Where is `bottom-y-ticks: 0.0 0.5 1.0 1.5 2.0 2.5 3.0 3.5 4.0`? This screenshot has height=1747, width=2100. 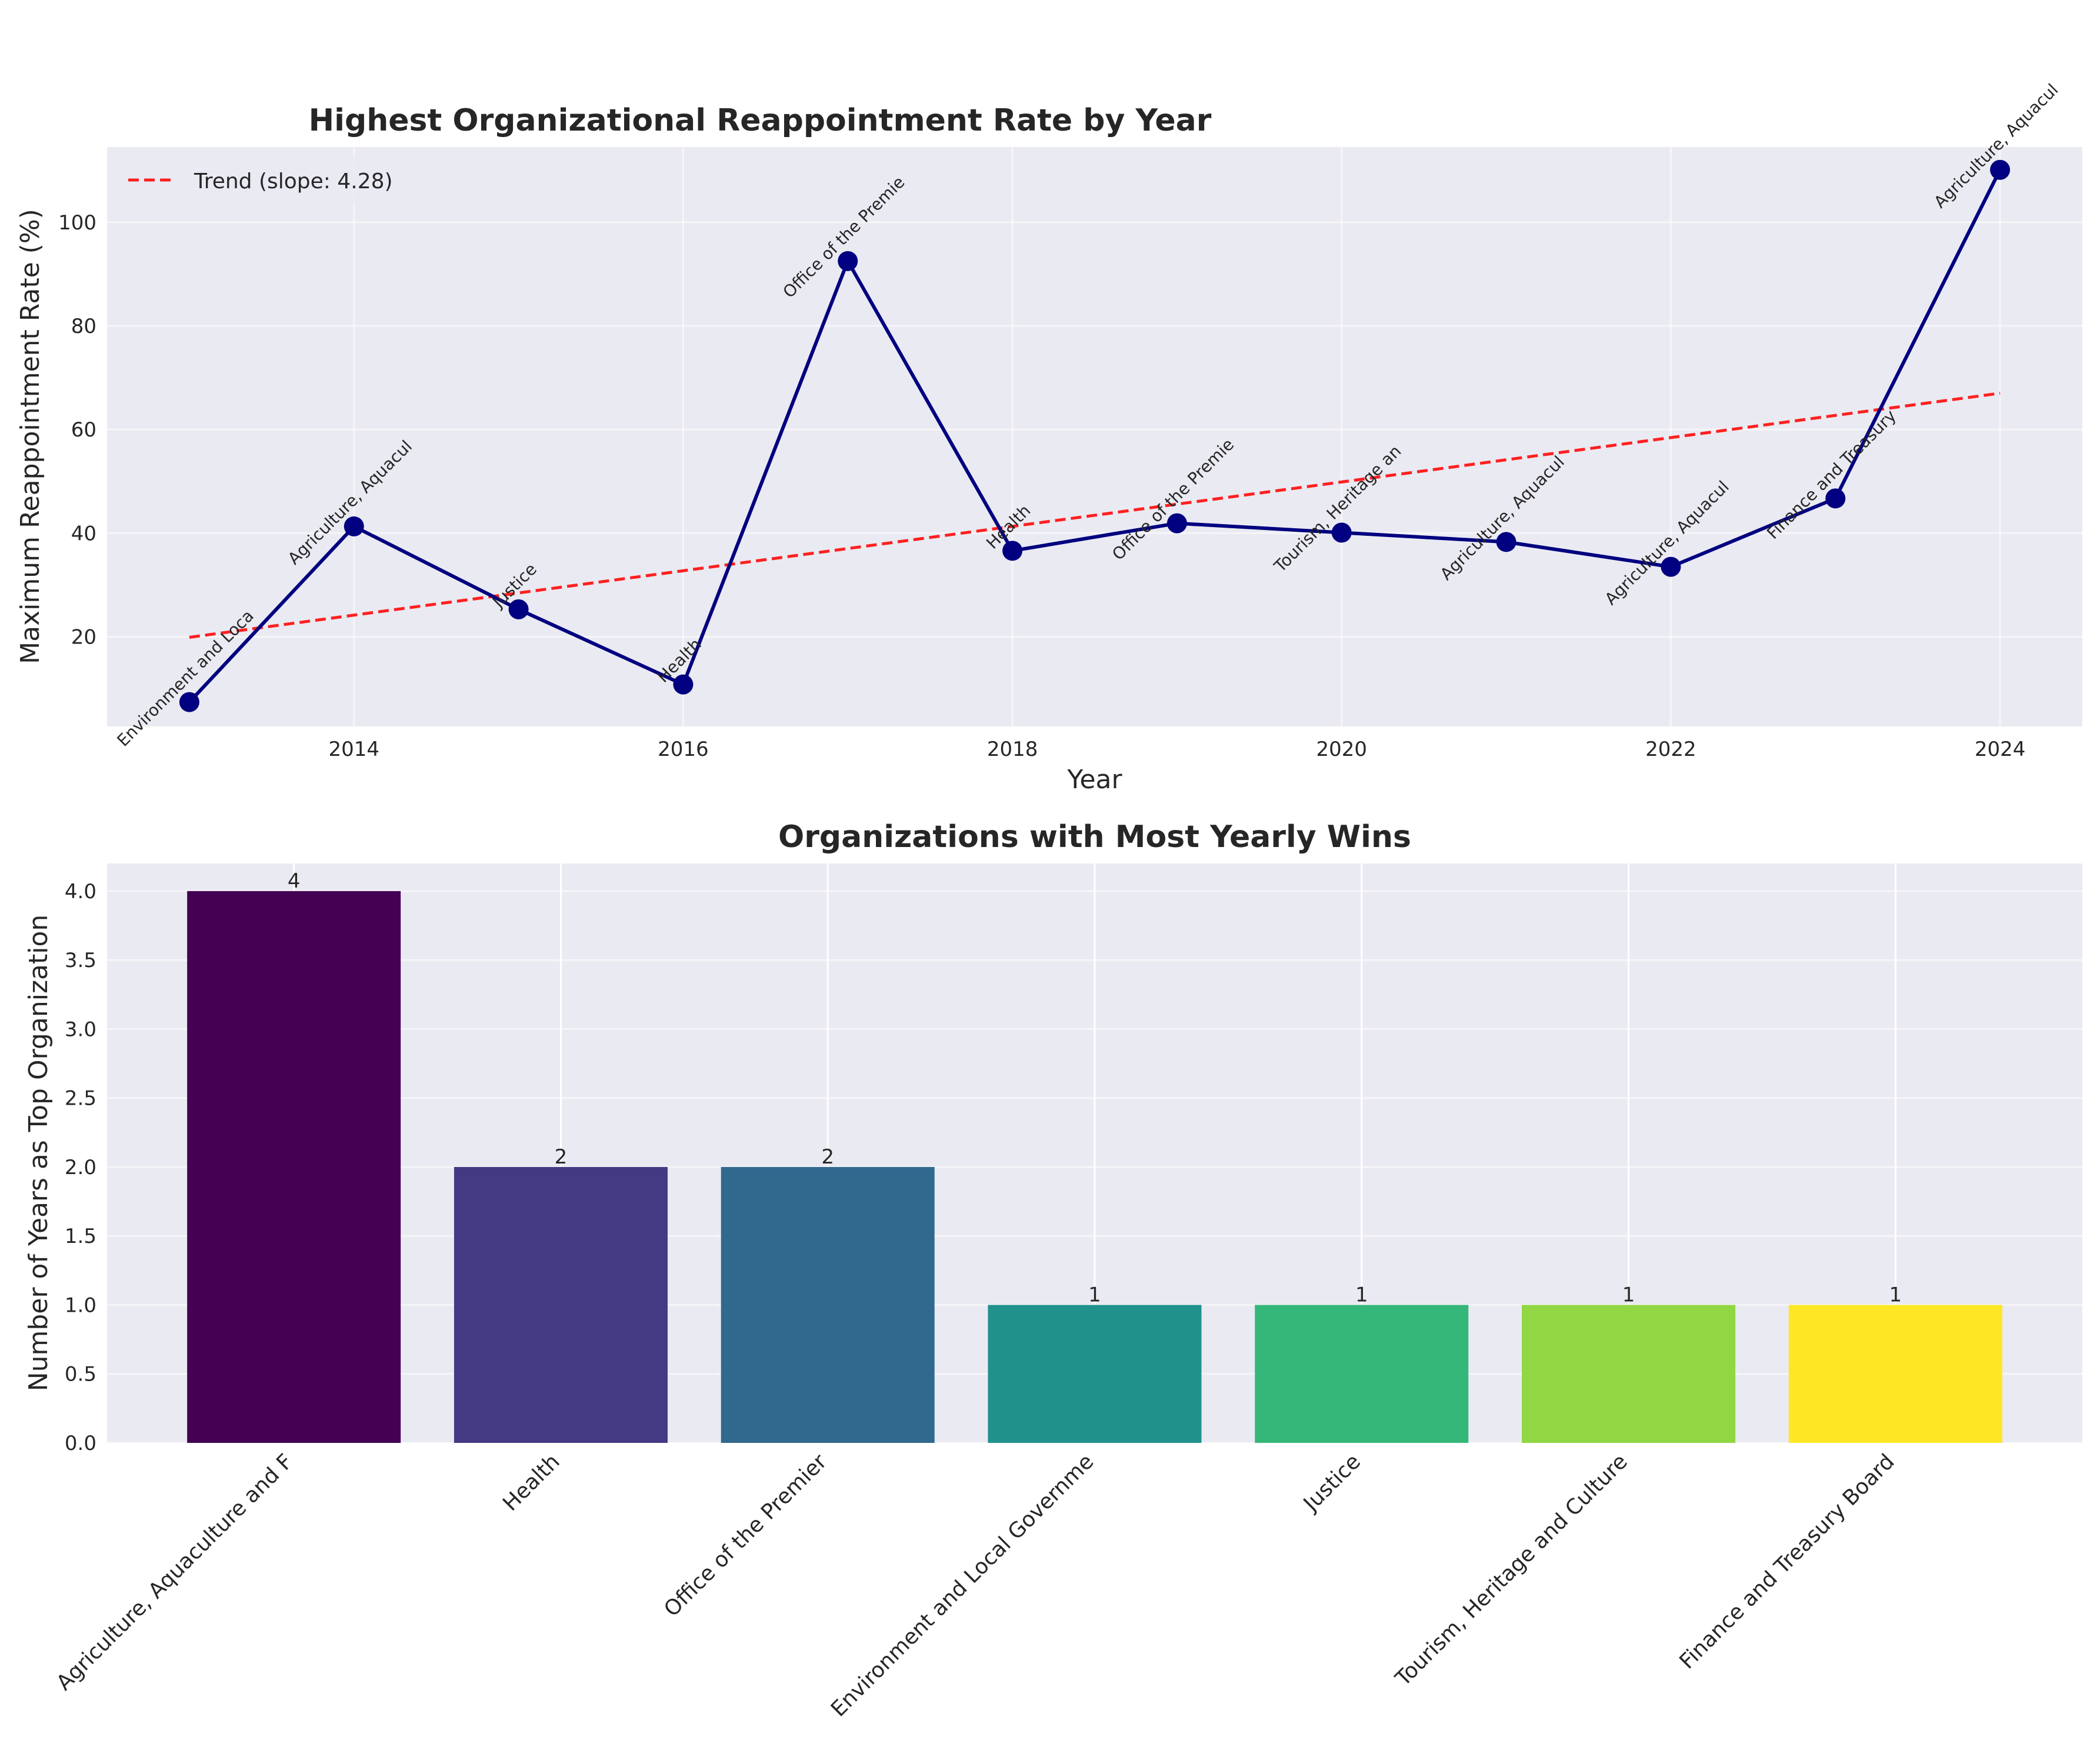 bottom-y-ticks: 0.0 0.5 1.0 1.5 2.0 2.5 3.0 3.5 4.0 is located at coordinates (80, 1167).